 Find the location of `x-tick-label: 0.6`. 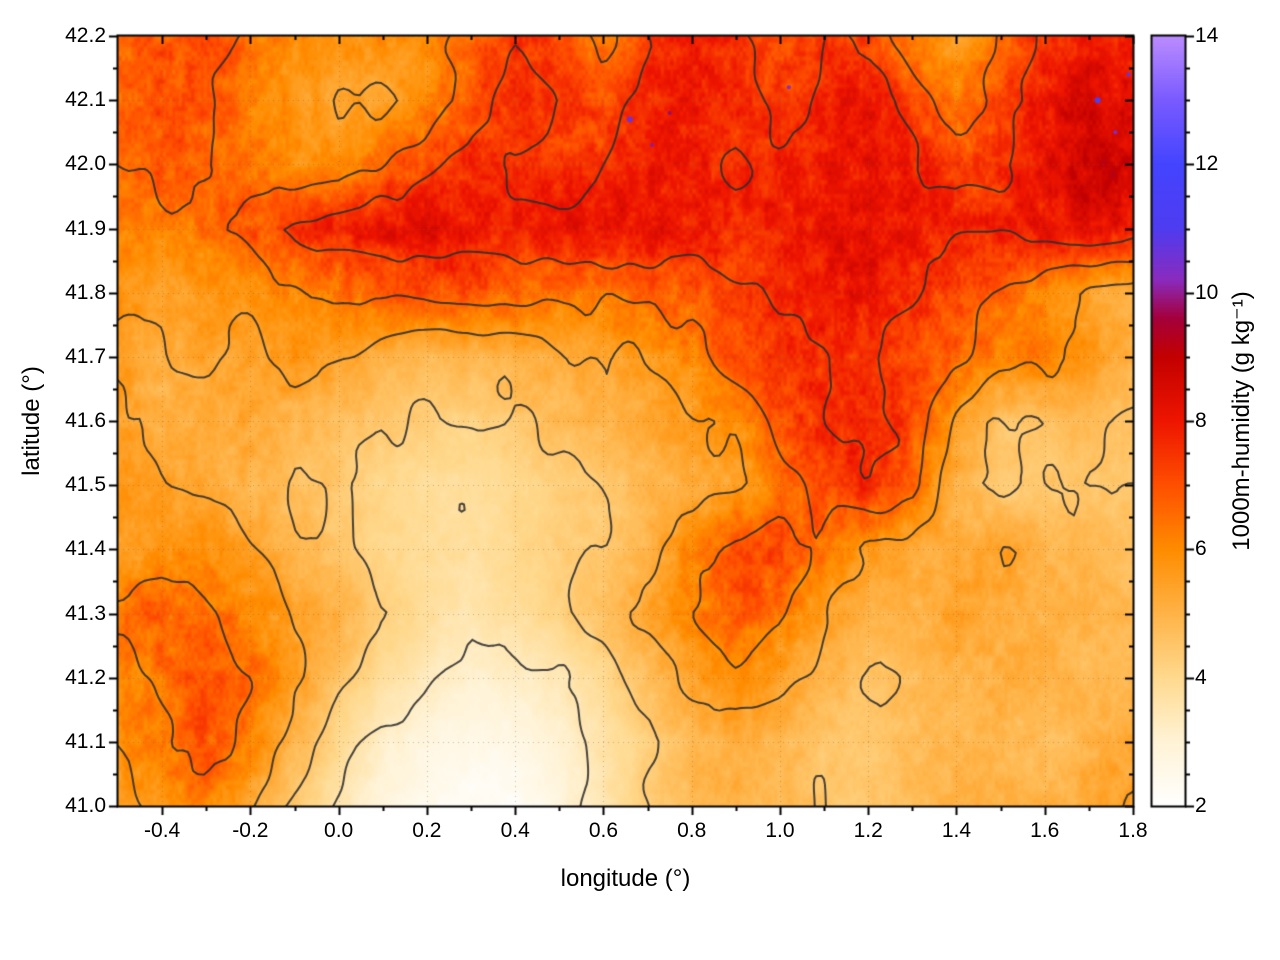

x-tick-label: 0.6 is located at coordinates (603, 830).